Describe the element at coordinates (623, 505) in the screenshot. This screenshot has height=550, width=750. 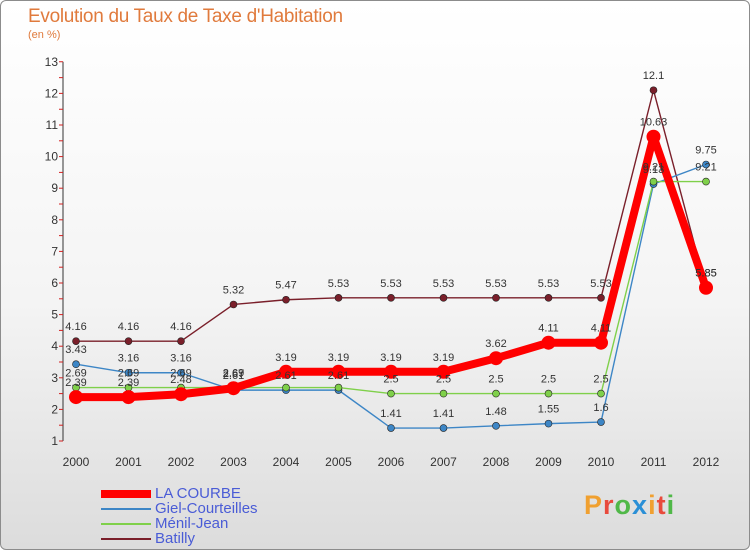
I see `logo-letter: o` at that location.